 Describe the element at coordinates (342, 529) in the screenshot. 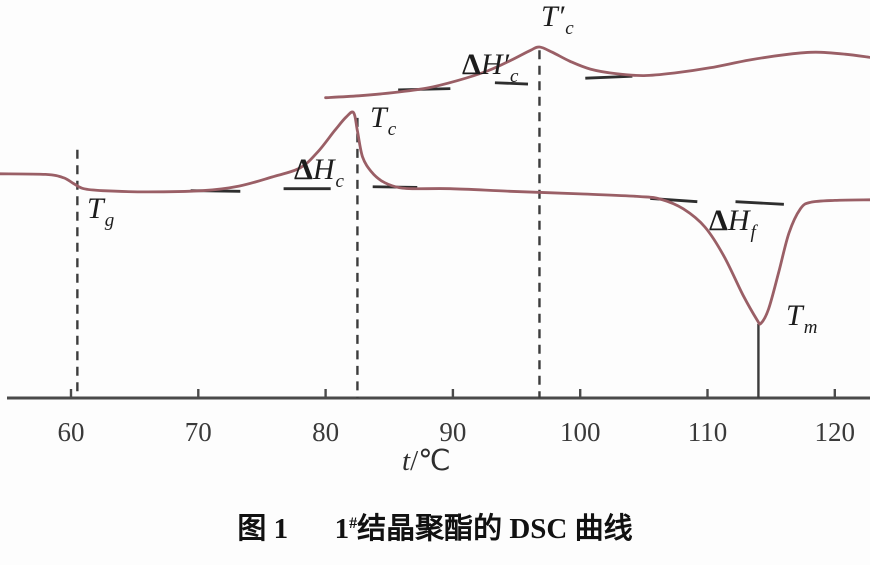

I see `sample-number: 1` at that location.